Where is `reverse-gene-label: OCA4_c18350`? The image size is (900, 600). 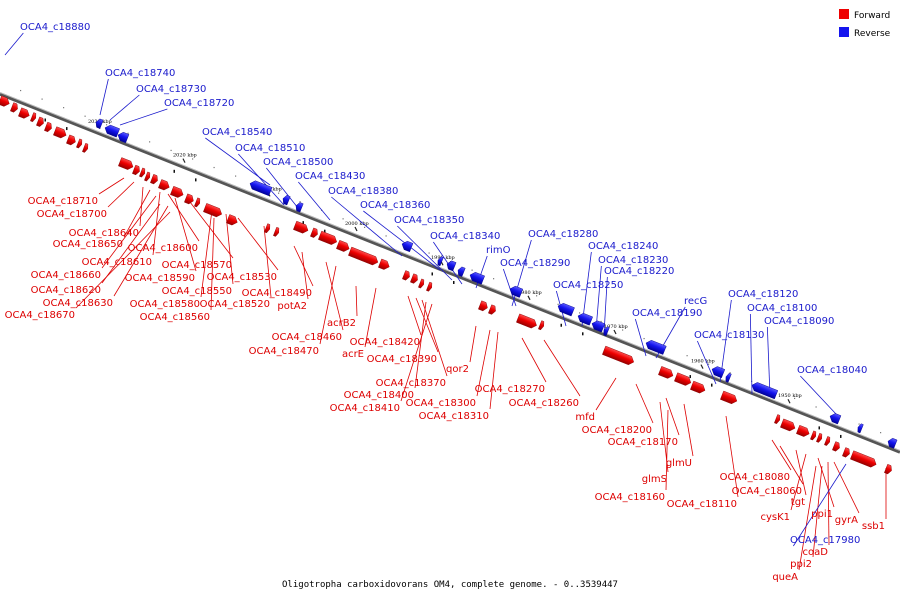 reverse-gene-label: OCA4_c18350 is located at coordinates (429, 220).